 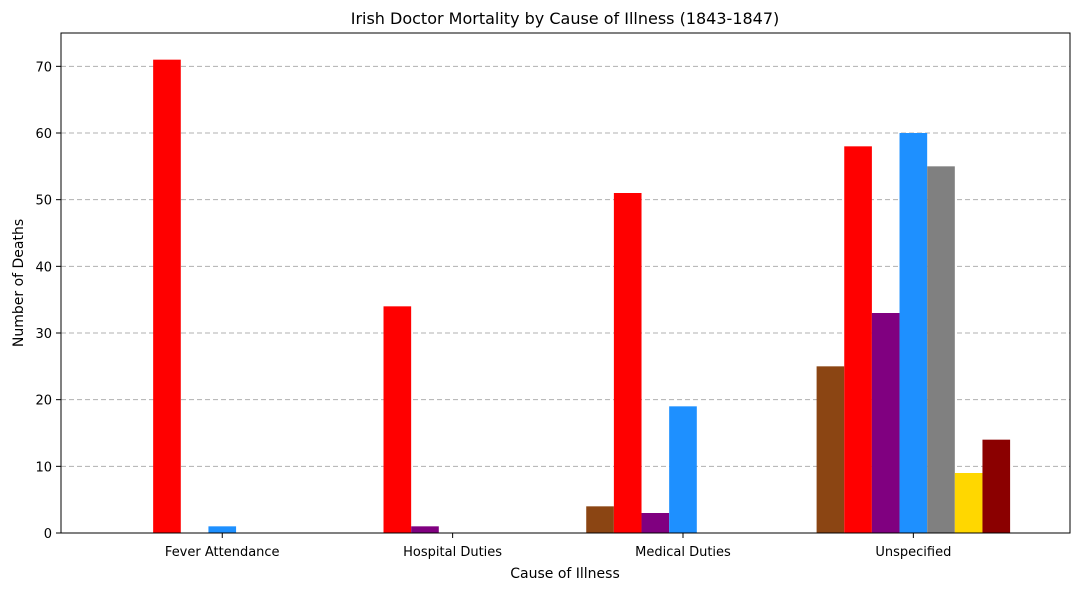 I want to click on y-tick-label: 60, so click(x=43, y=134).